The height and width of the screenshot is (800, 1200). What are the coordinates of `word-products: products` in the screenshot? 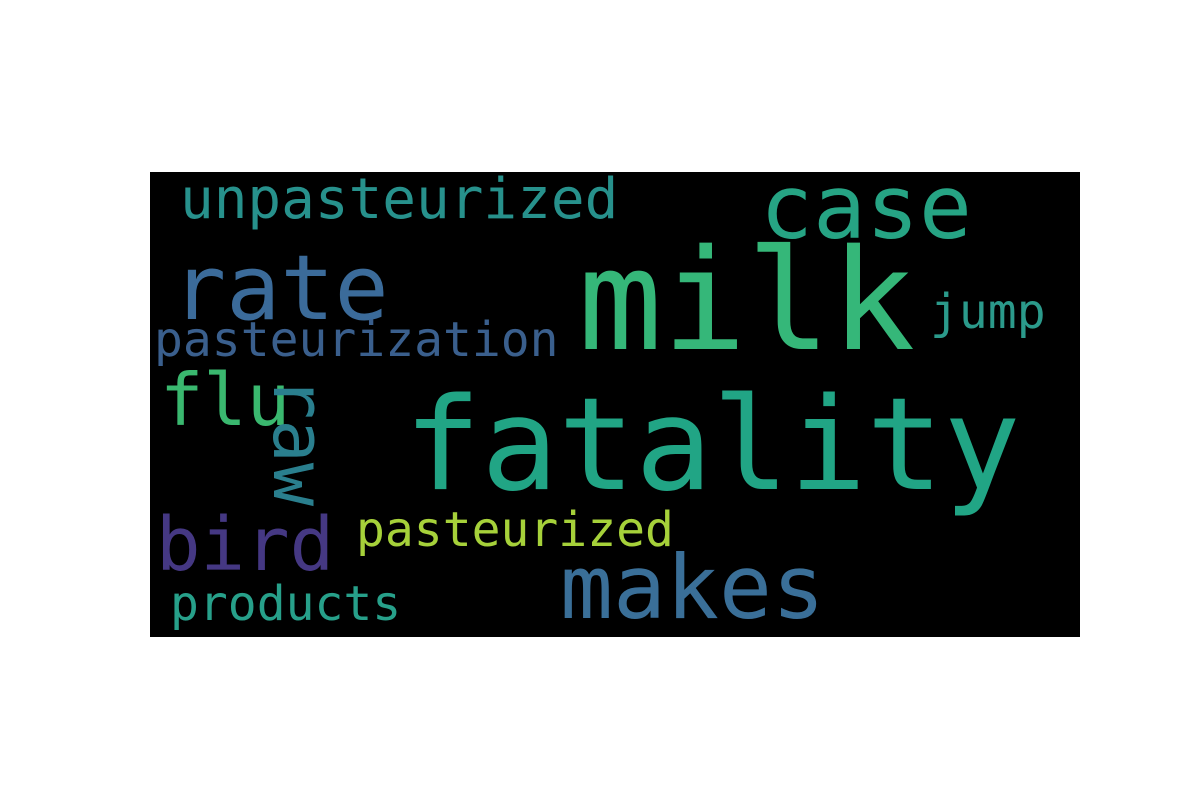 It's located at (286, 604).